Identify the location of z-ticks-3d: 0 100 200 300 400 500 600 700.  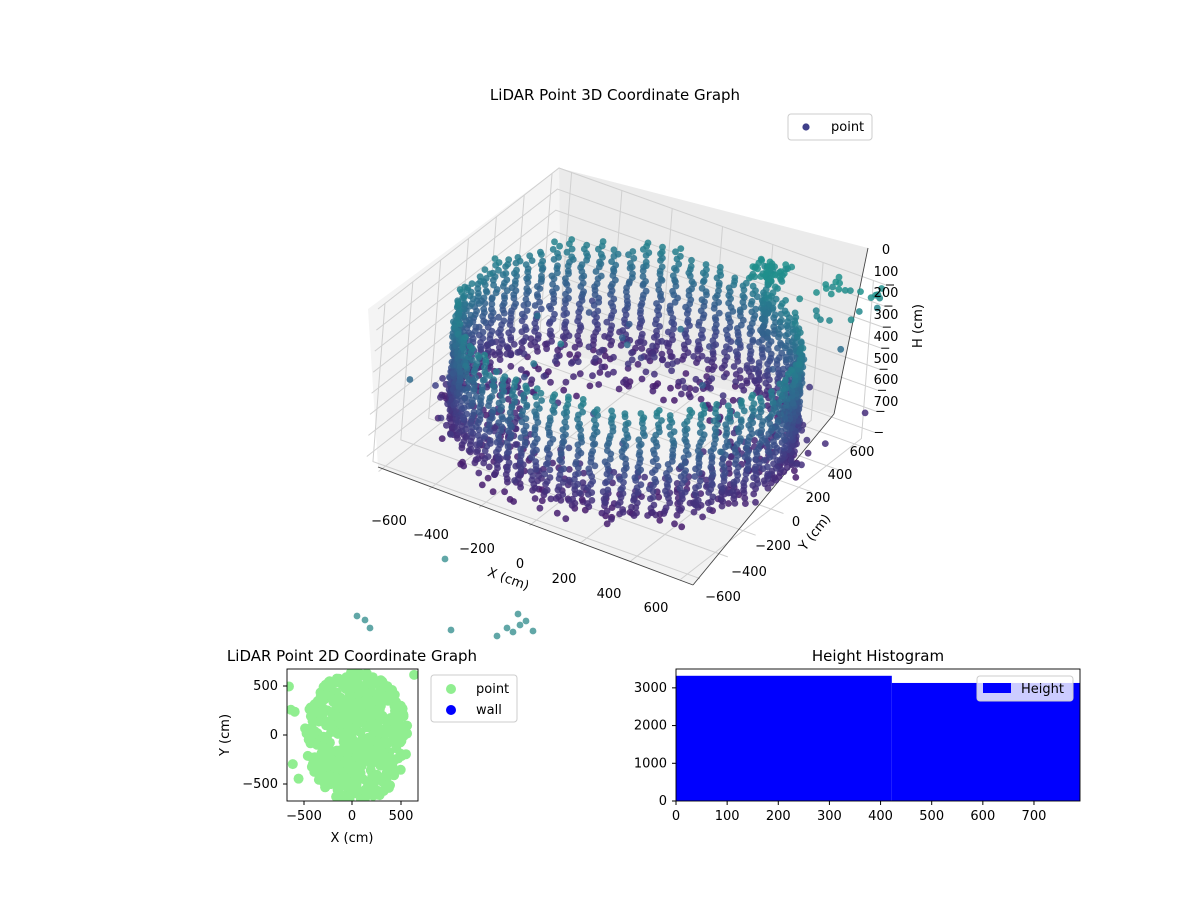
(886, 338).